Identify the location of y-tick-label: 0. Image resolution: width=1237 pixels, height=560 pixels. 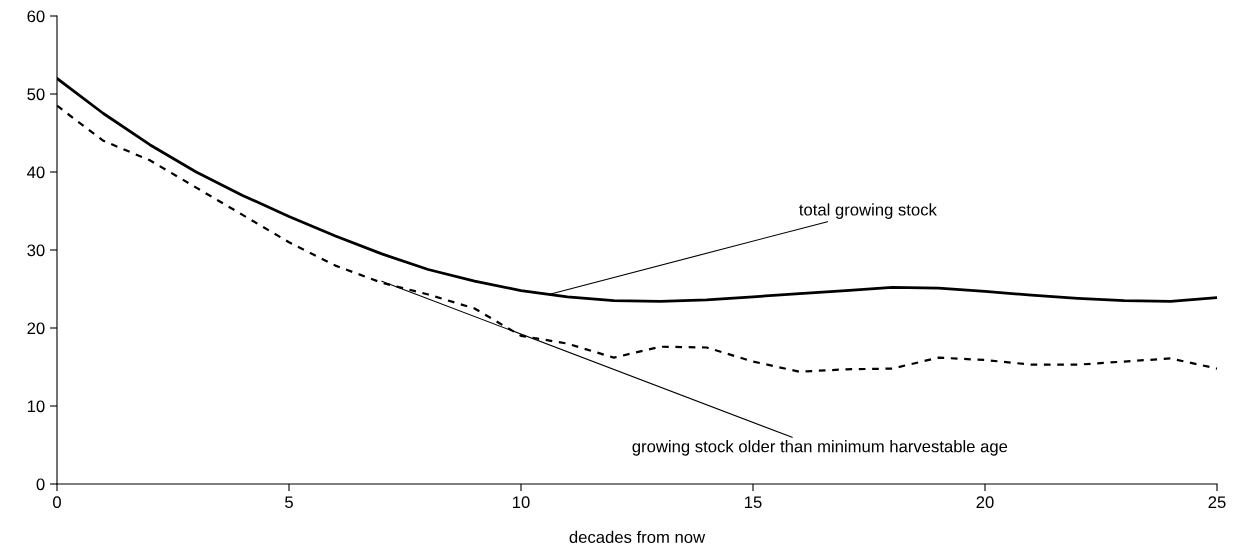
(40, 484).